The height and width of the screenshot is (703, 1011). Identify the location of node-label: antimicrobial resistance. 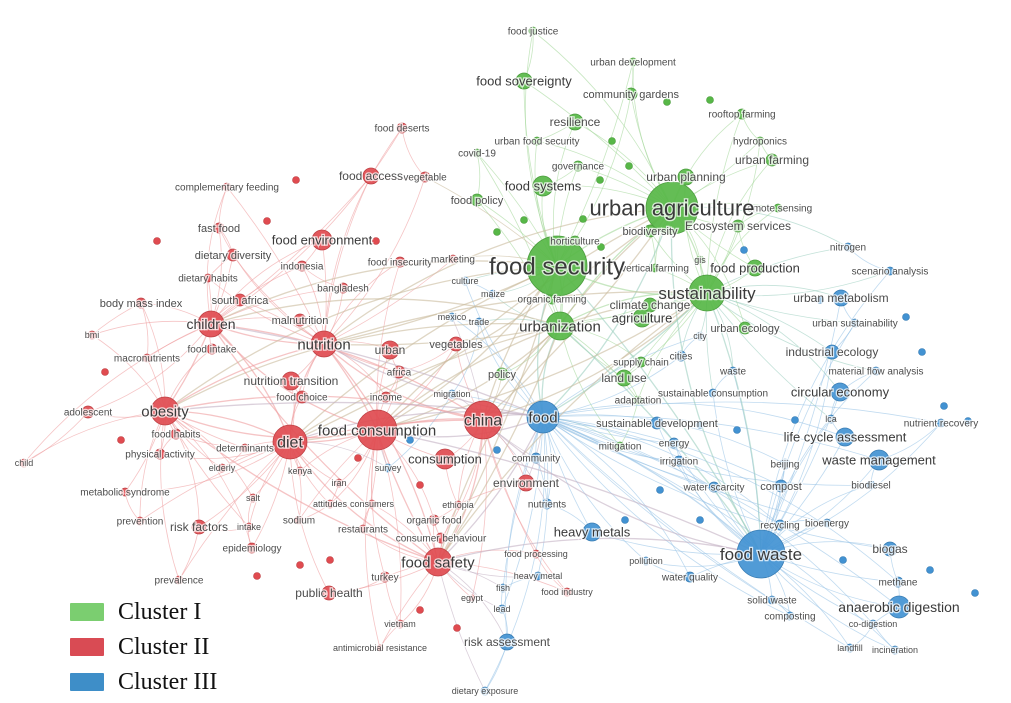
(380, 648).